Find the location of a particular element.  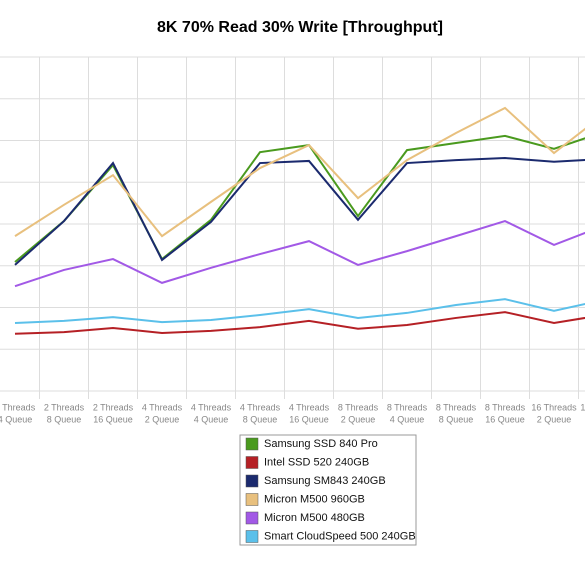

legend-box is located at coordinates (328, 490).